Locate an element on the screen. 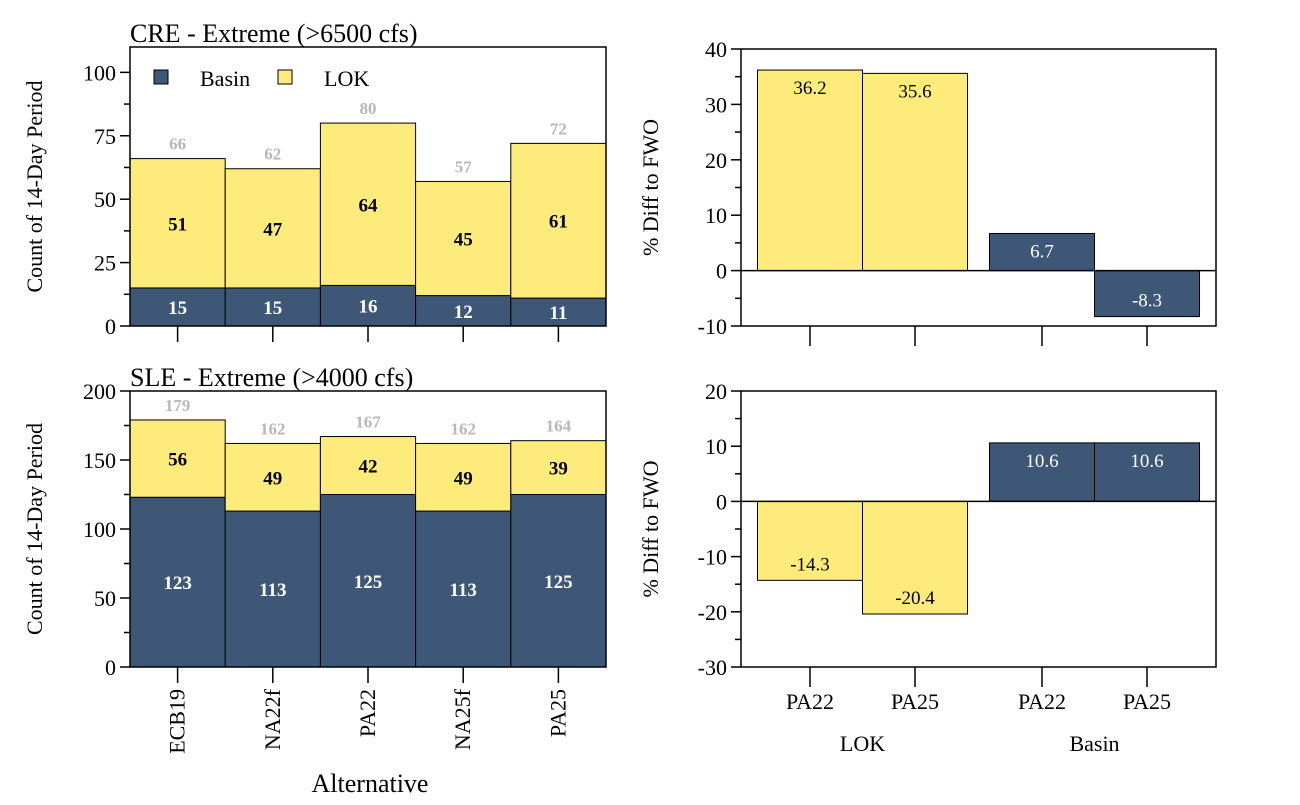 The image size is (1300, 805). value-label-sle-count-lok-pa22: 42 is located at coordinates (368, 467).